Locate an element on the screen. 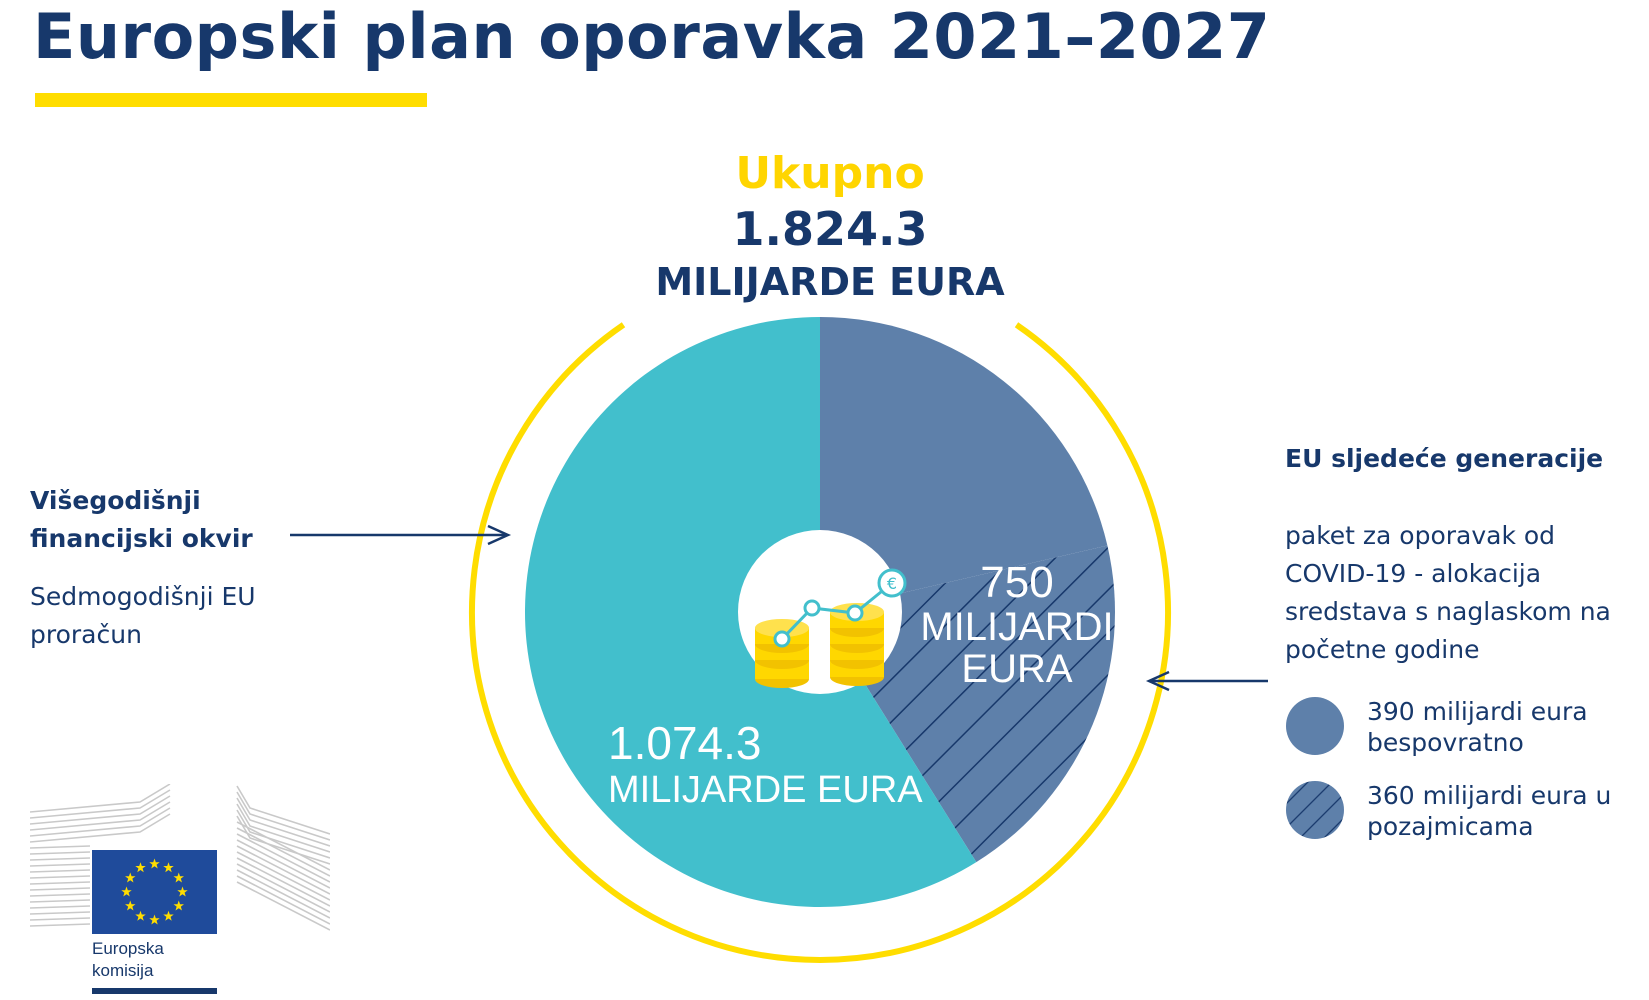 The image size is (1649, 1000). logo-underline is located at coordinates (154, 991).